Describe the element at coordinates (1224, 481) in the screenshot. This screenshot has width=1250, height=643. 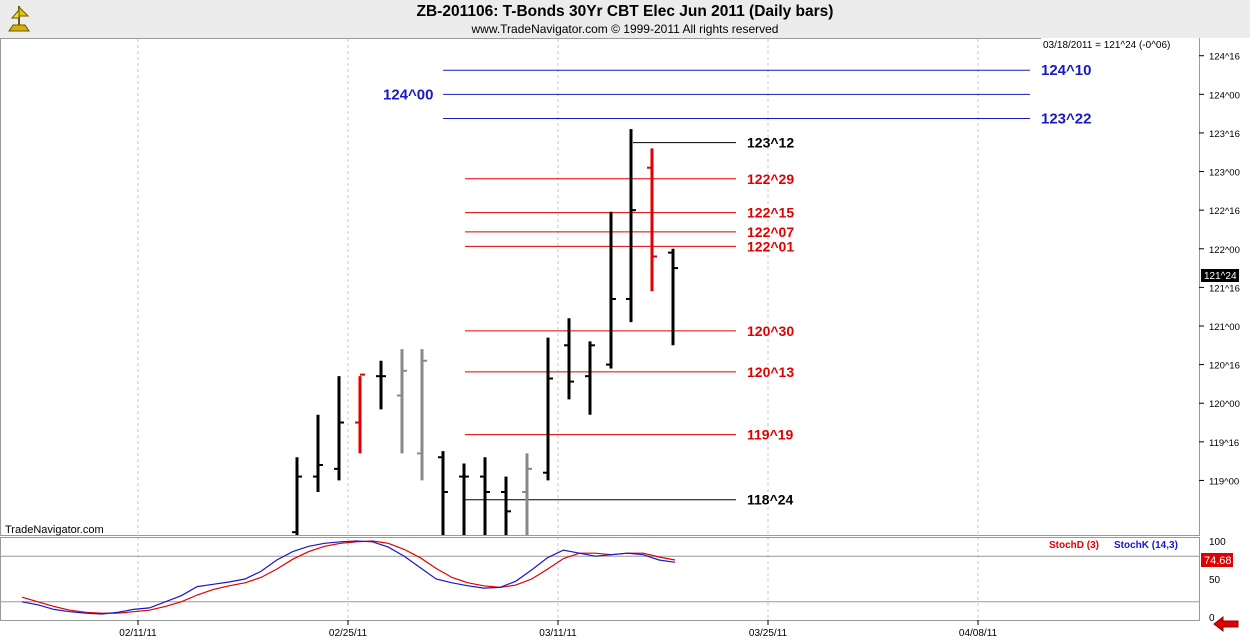
I see `price-tick-label: 119^00` at that location.